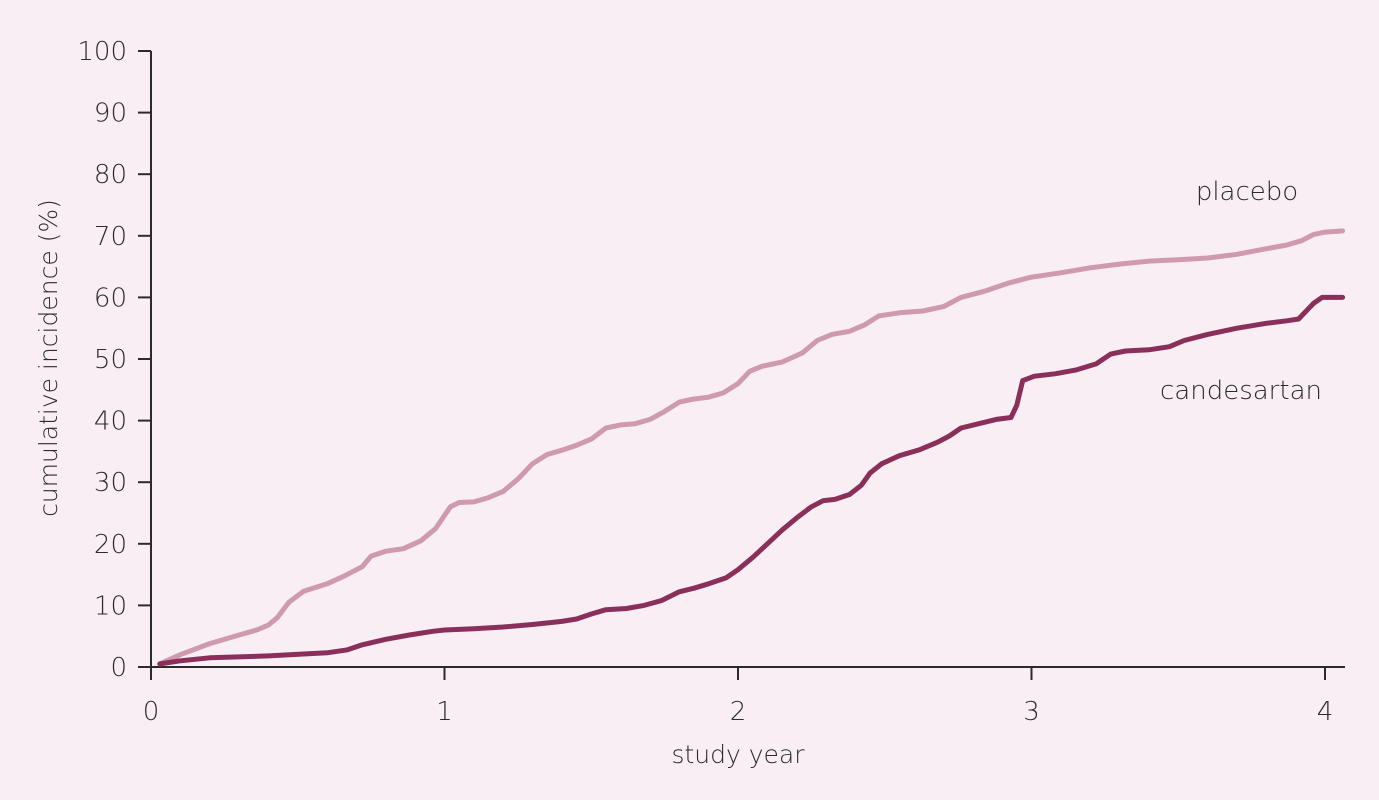 This screenshot has height=800, width=1379. What do you see at coordinates (738, 754) in the screenshot?
I see `x-axis-title: study year` at bounding box center [738, 754].